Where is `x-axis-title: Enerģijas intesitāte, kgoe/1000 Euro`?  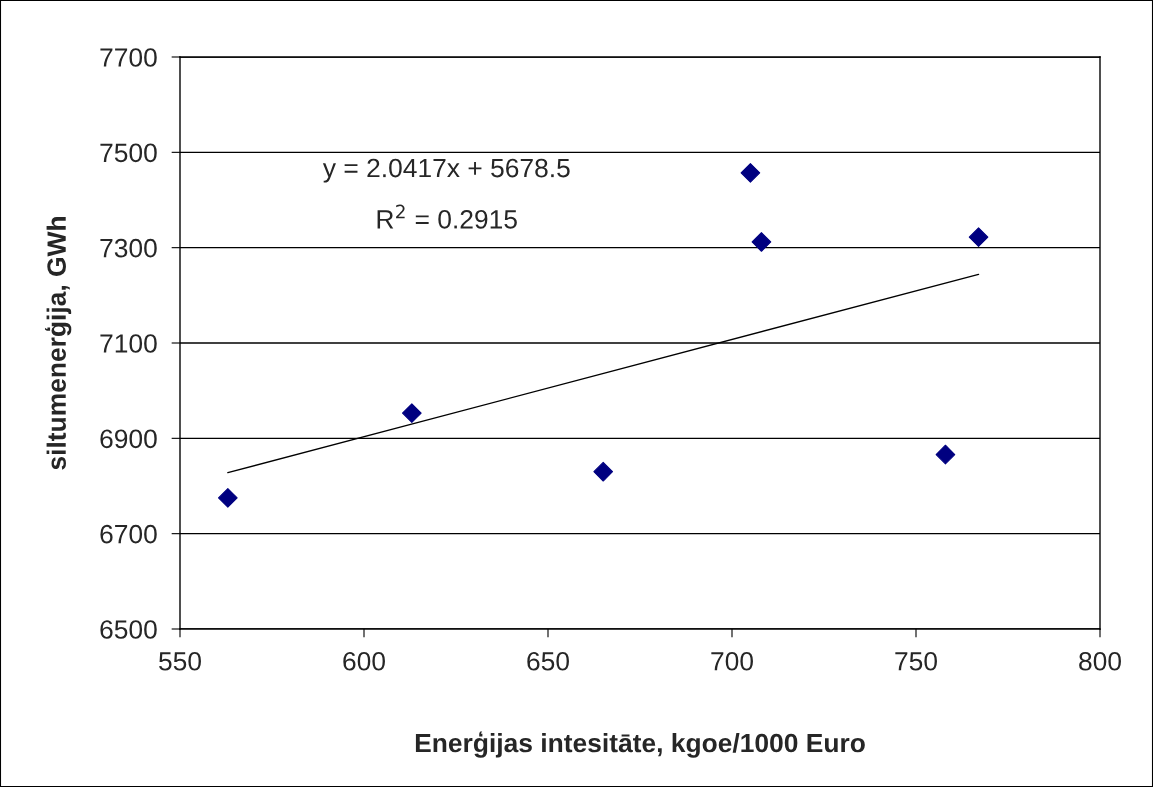 x-axis-title: Enerģijas intesitāte, kgoe/1000 Euro is located at coordinates (640, 744).